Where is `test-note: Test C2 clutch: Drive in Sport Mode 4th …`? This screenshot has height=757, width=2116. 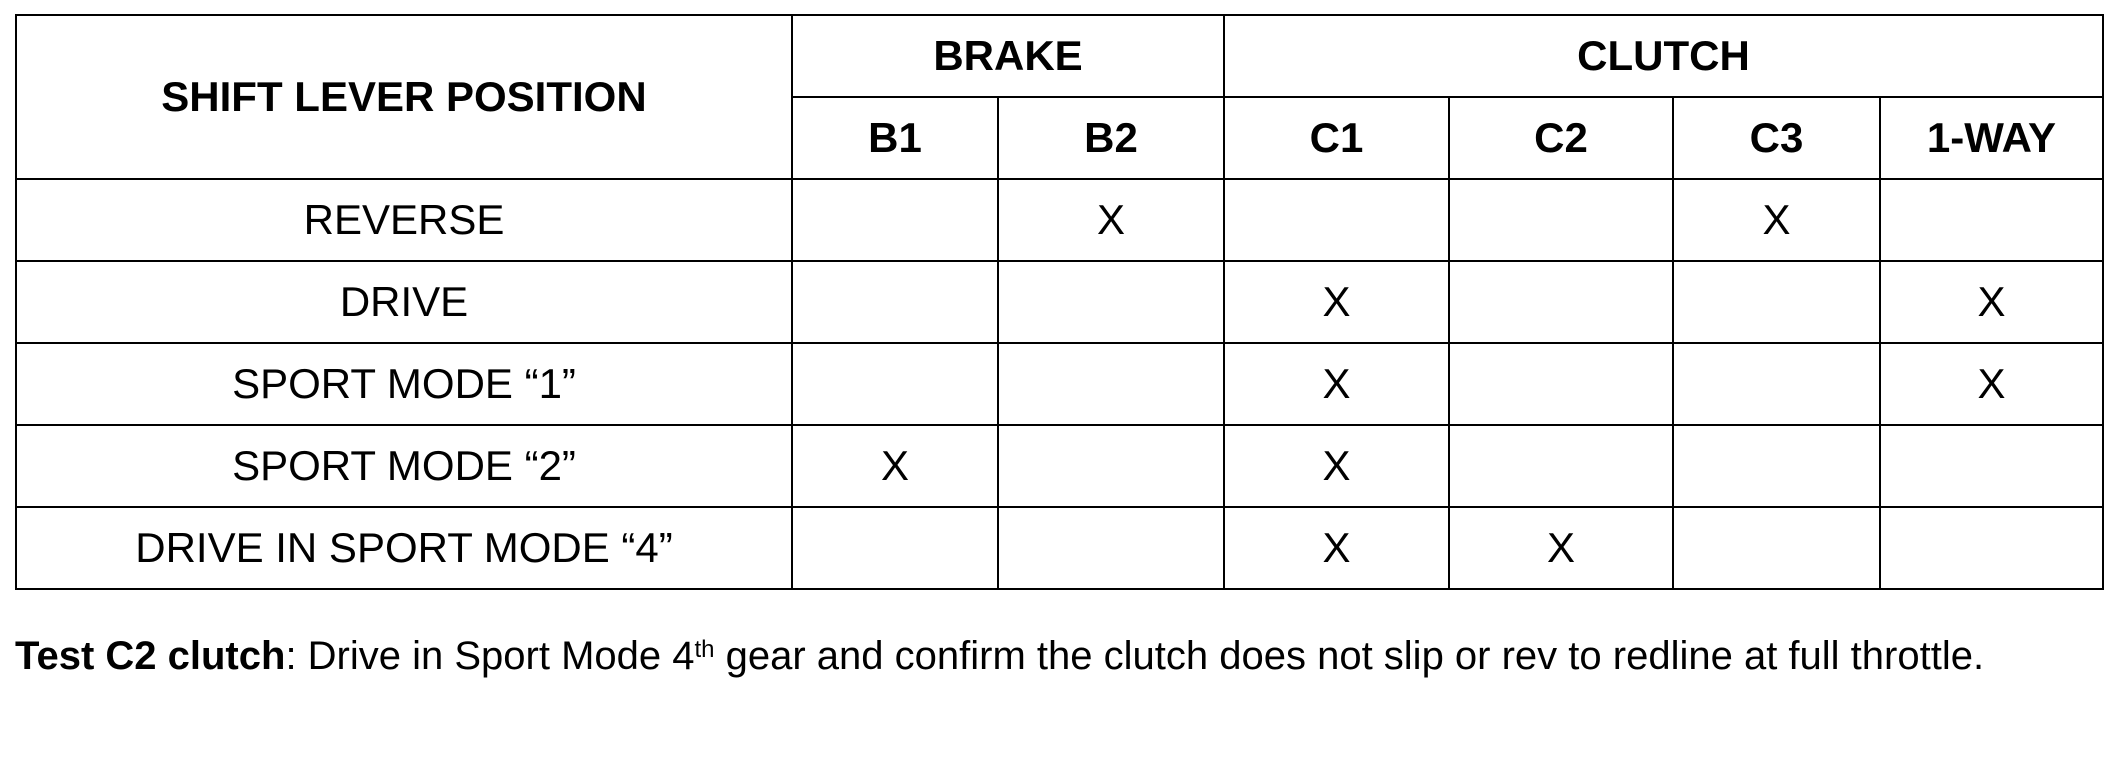
test-note: Test C2 clutch: Drive in Sport Mode 4th … is located at coordinates (1055, 656).